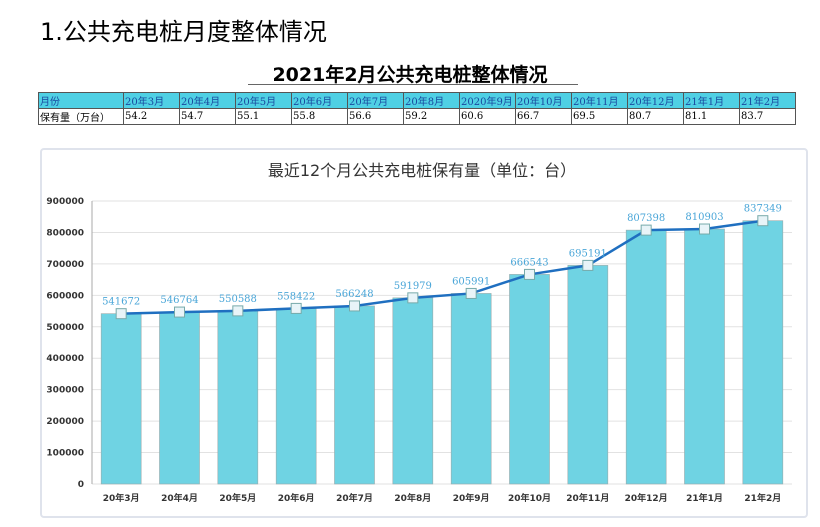 The height and width of the screenshot is (527, 820). What do you see at coordinates (179, 498) in the screenshot?
I see `x-tick-label: 20年4月` at bounding box center [179, 498].